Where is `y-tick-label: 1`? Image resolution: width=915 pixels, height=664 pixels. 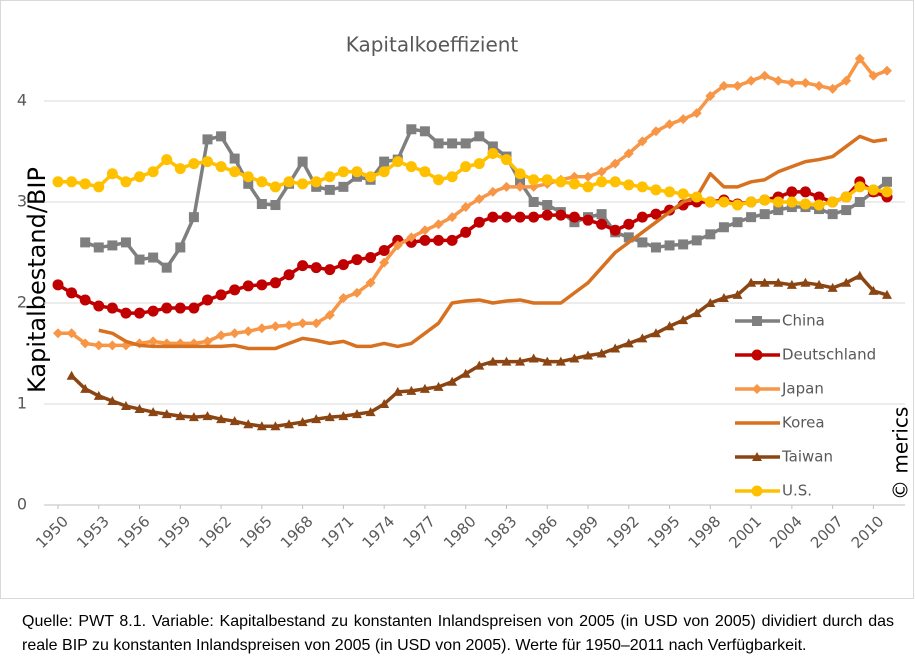 y-tick-label: 1 is located at coordinates (22, 403).